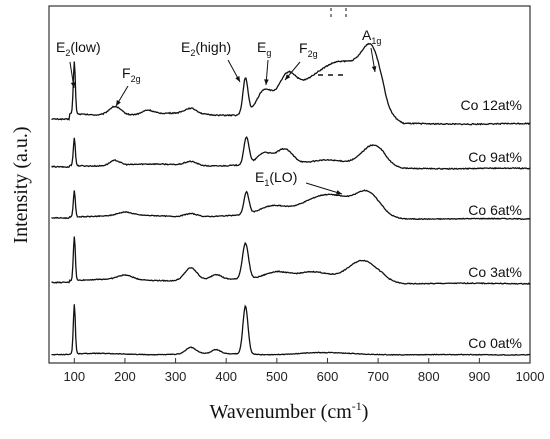 This screenshot has width=550, height=439. I want to click on x-tick-label: 900, so click(480, 376).